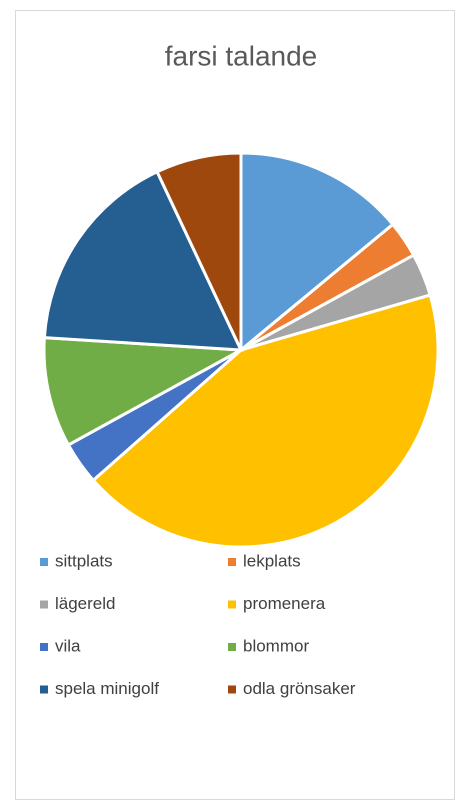  I want to click on legend-label: blommor, so click(276, 645).